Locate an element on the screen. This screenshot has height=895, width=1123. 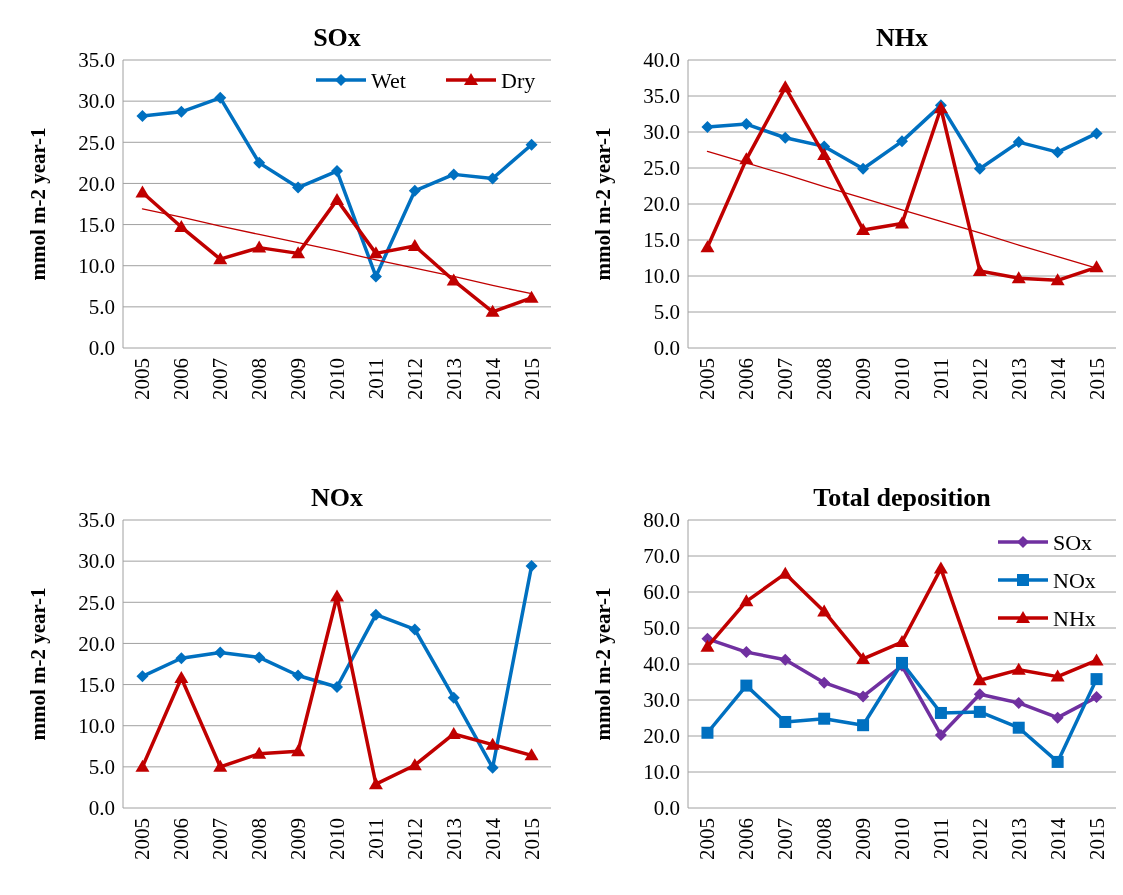
y-tick-label: 50.0 is located at coordinates (661, 628).